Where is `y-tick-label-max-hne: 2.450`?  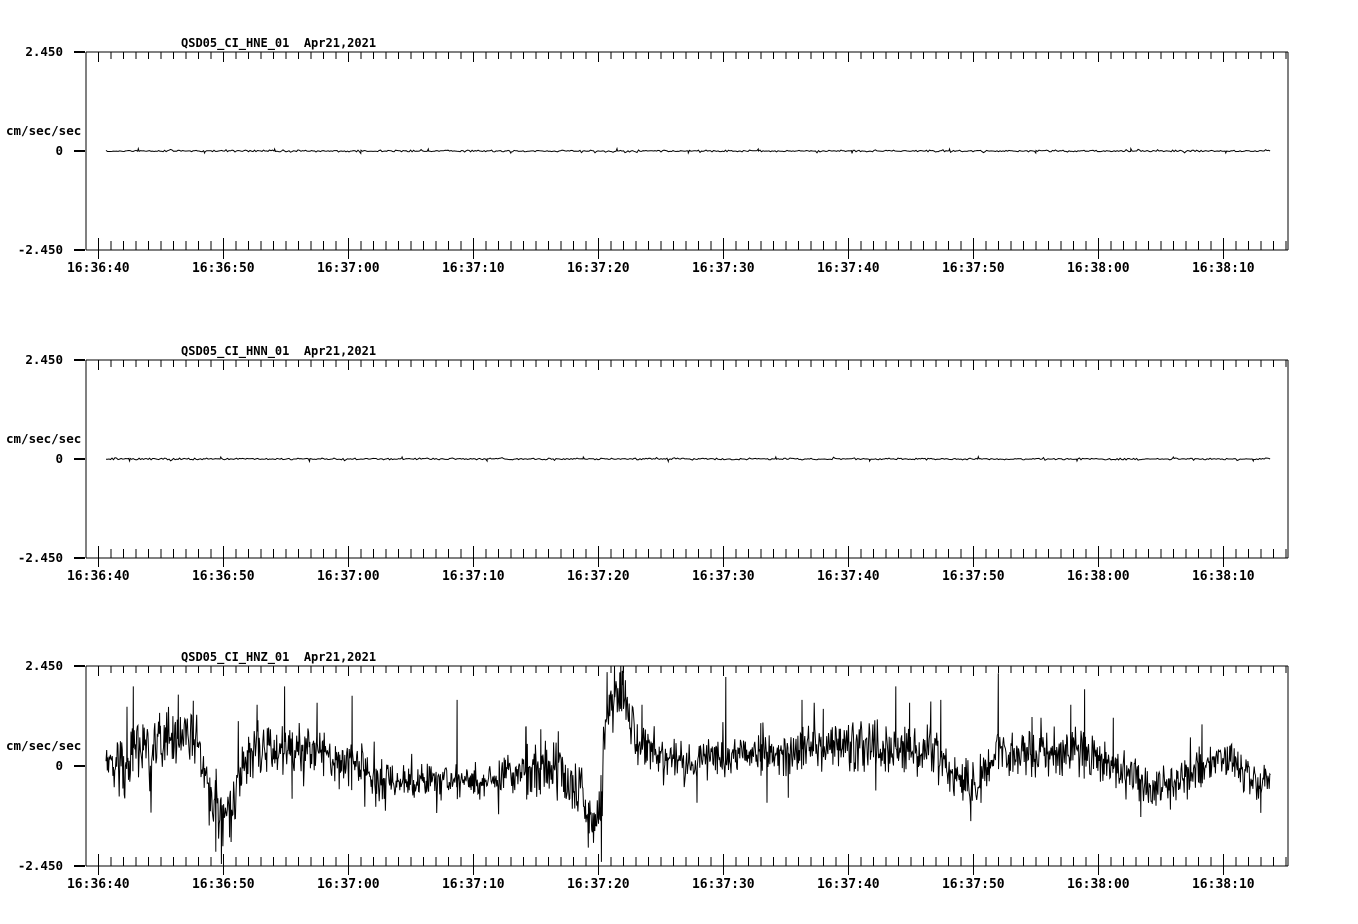 y-tick-label-max-hne: 2.450 is located at coordinates (44, 51).